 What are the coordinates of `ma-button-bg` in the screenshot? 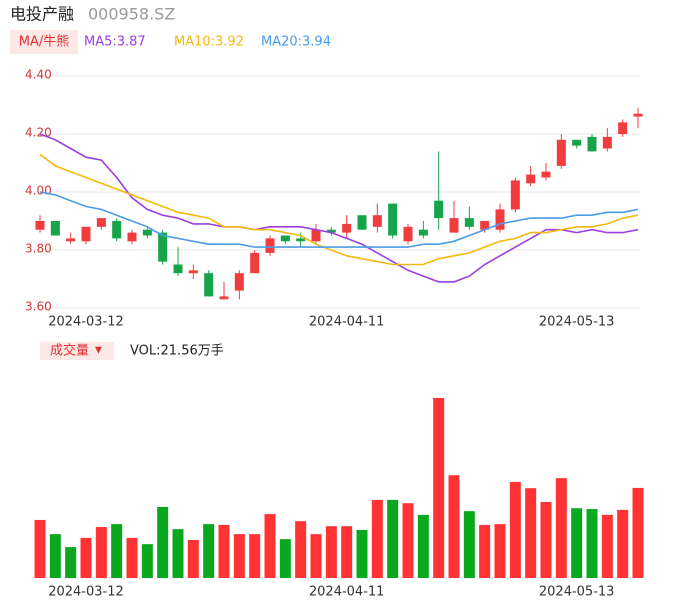 It's located at (44, 42).